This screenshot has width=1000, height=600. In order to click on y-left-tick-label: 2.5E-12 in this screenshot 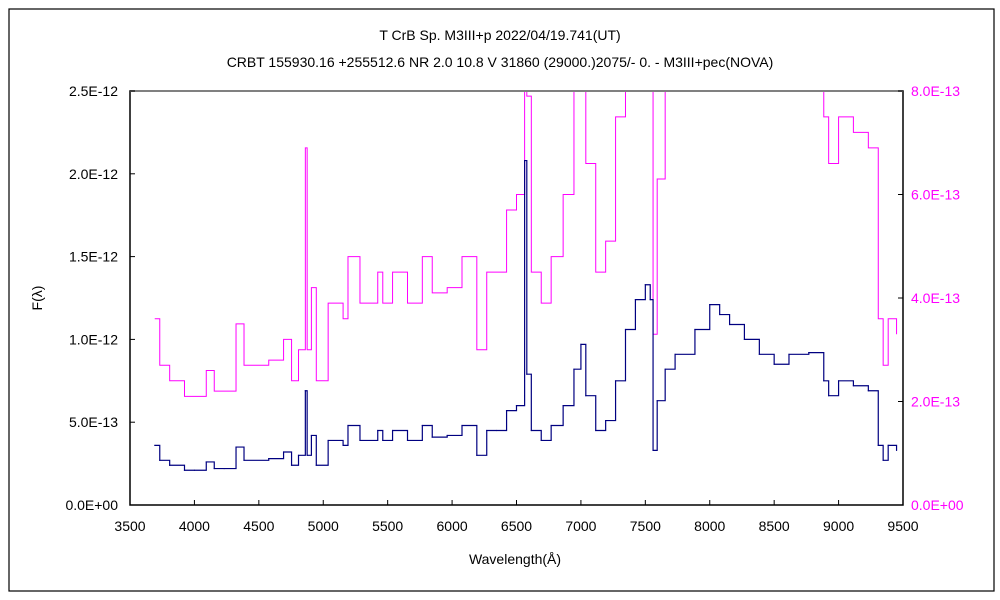, I will do `click(93, 91)`.